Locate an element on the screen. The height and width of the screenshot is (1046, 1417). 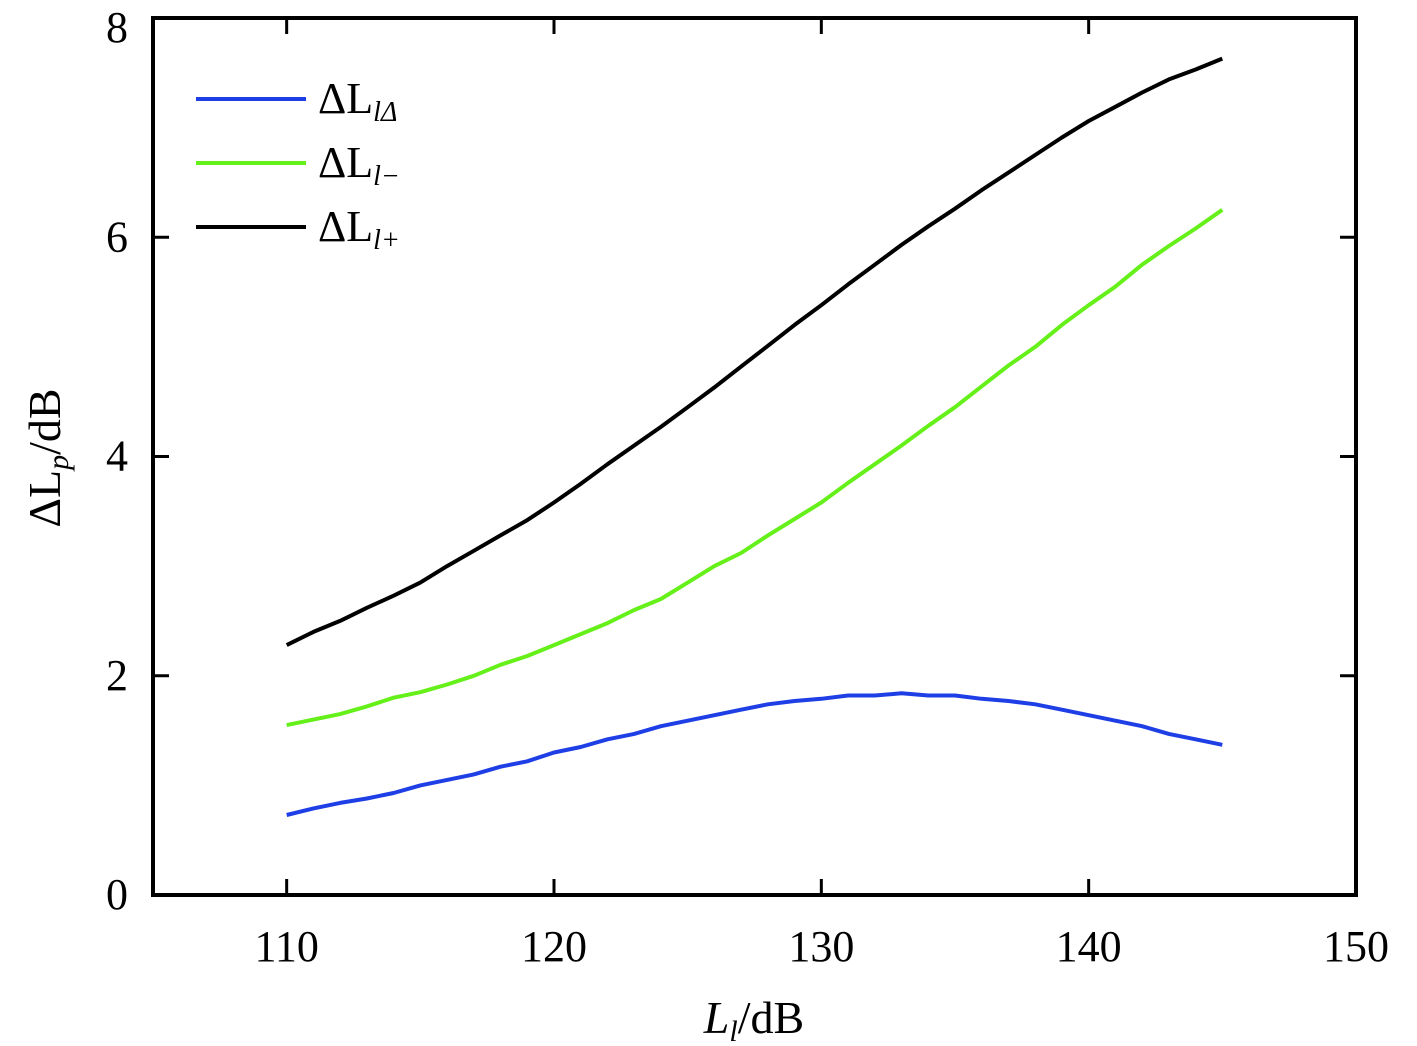
y-axis-title-sub: p is located at coordinates (58, 463).